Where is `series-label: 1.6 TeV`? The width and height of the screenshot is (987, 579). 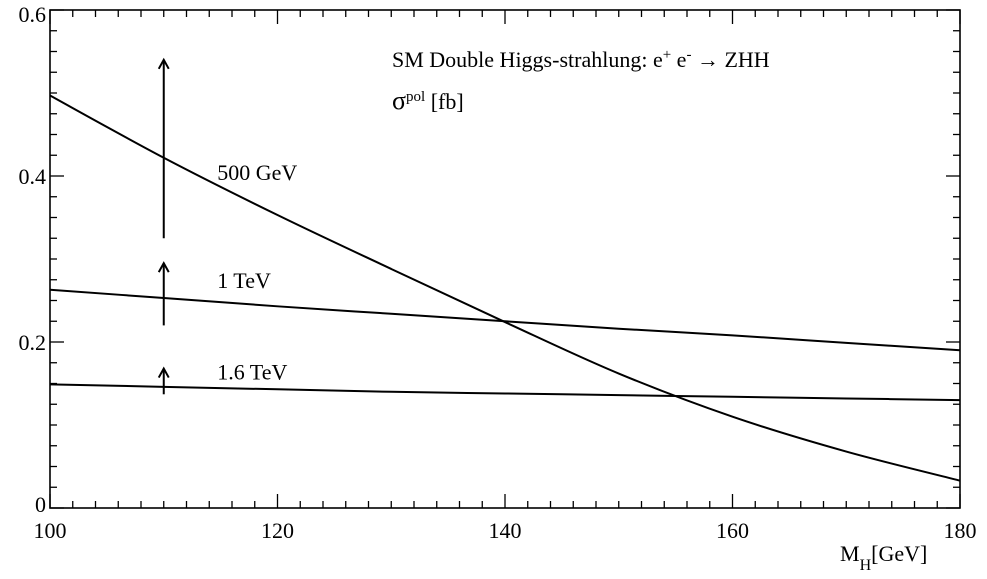
series-label: 1.6 TeV is located at coordinates (252, 371).